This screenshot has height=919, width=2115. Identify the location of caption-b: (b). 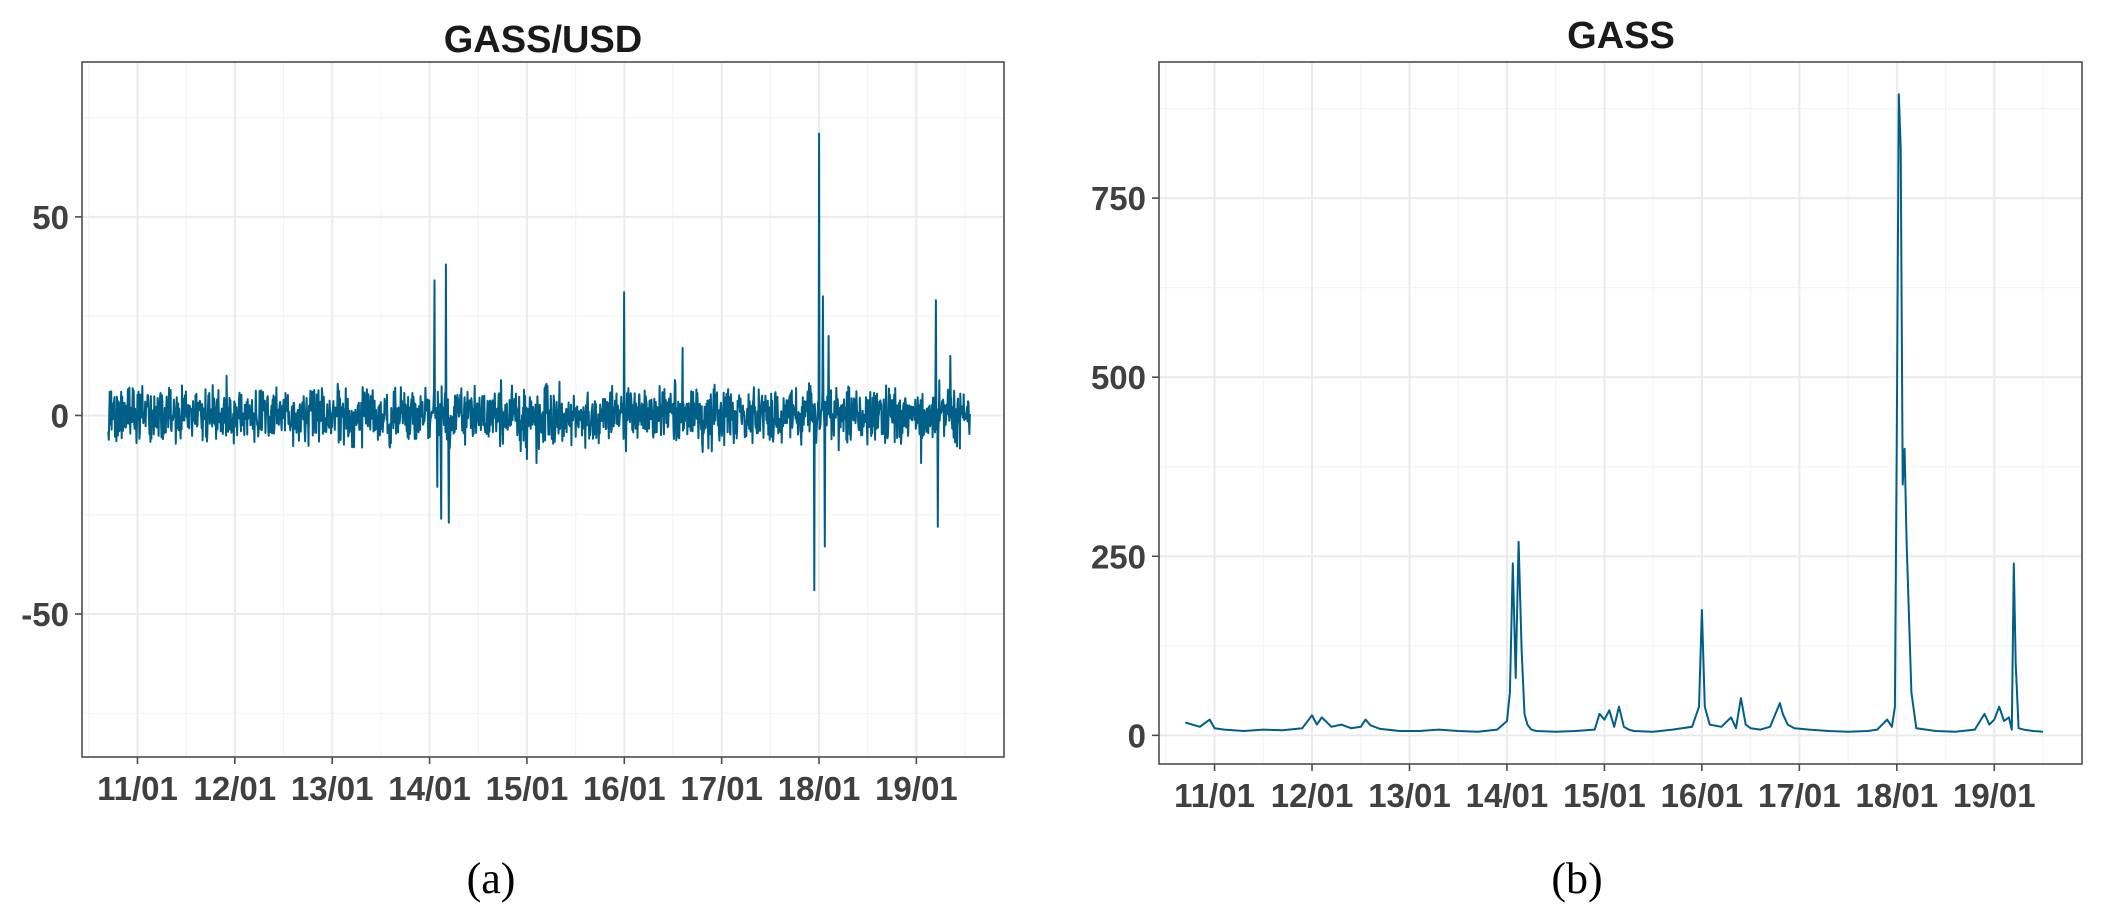
(1576, 878).